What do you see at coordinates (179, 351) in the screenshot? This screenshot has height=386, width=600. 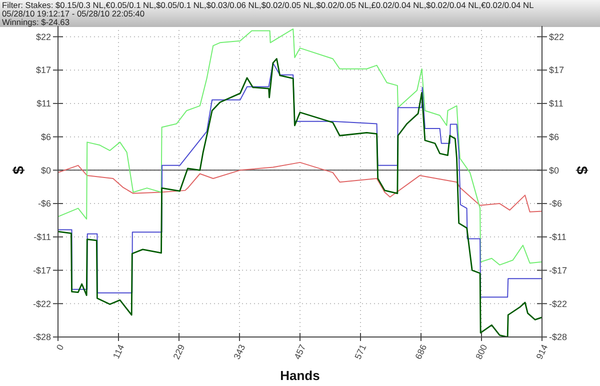 I see `x-tick-label: 229` at bounding box center [179, 351].